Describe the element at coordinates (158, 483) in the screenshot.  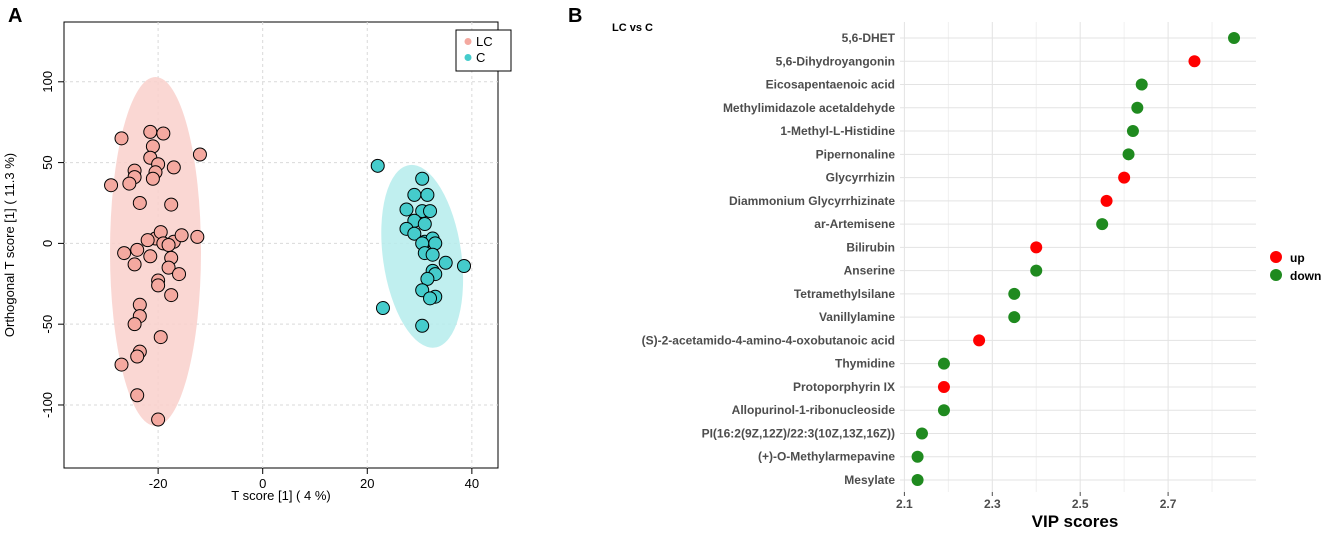
I see `score-x-tick-label: -20` at that location.